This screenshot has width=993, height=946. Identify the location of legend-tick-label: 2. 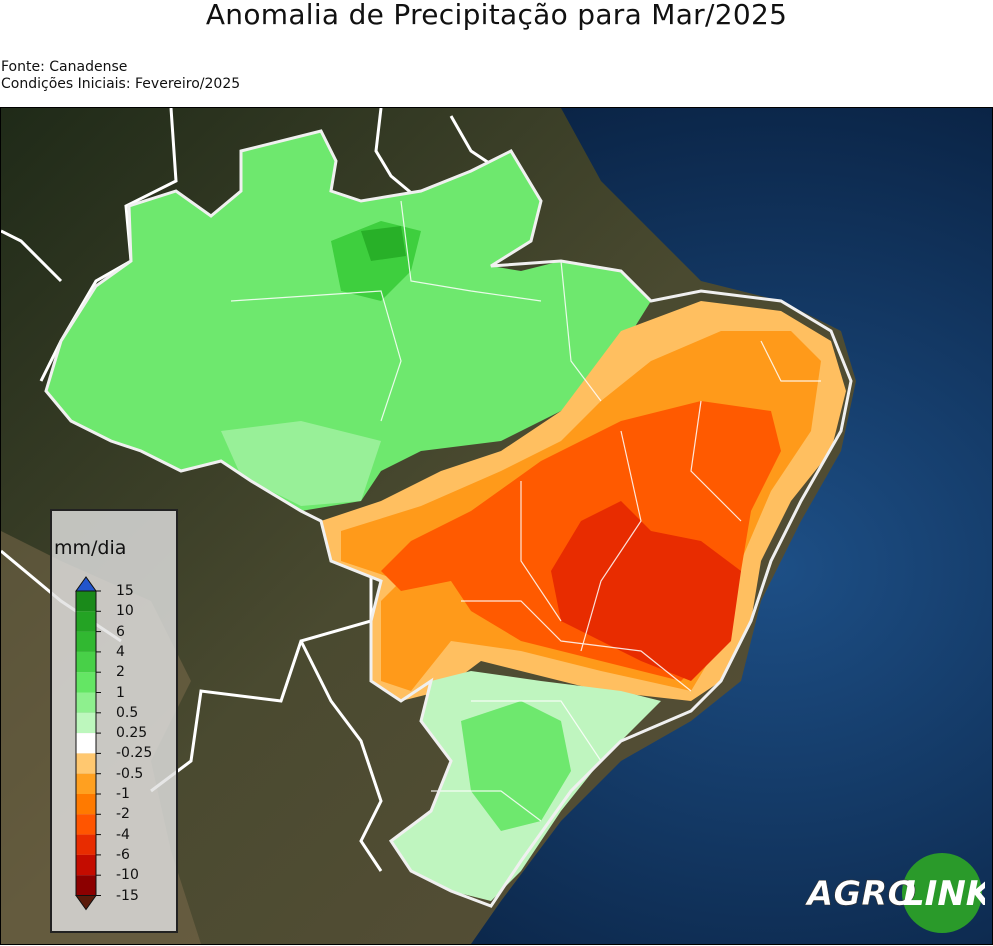
(120, 672).